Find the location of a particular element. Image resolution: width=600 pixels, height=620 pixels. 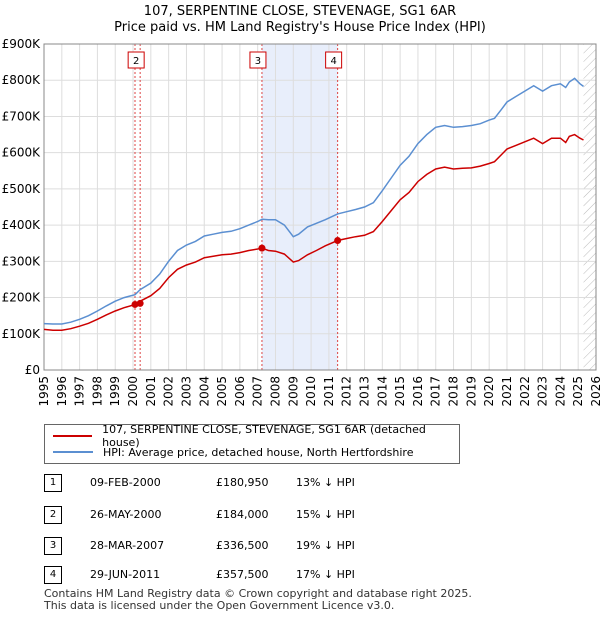

transaction-number: 4 is located at coordinates (53, 575).